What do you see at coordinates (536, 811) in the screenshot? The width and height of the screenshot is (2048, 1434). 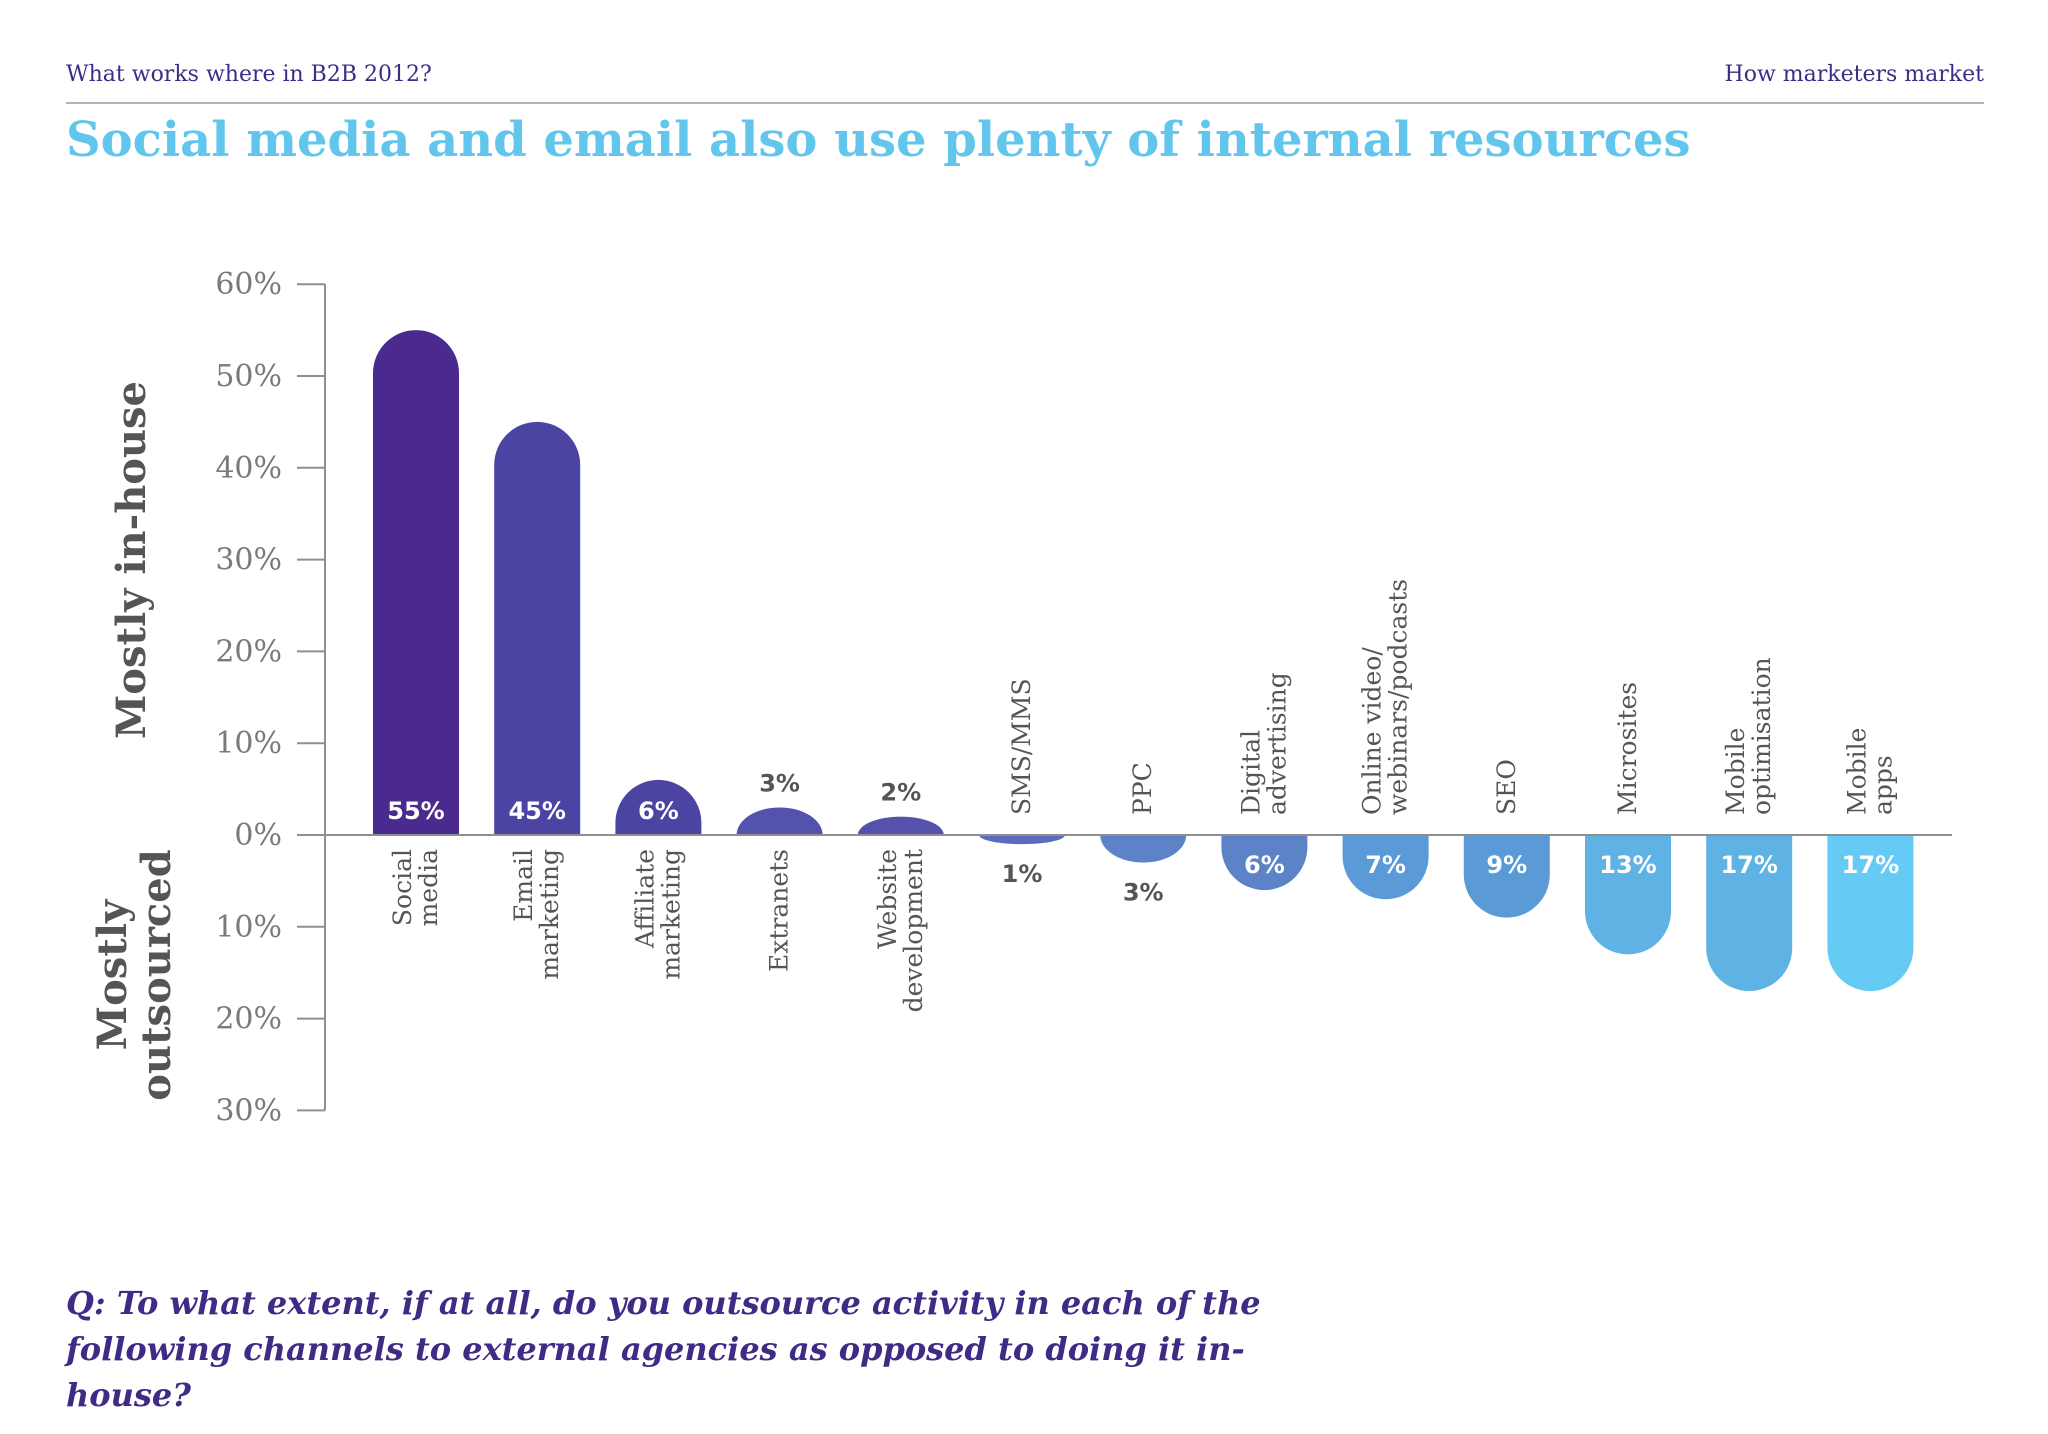 I see `data-label: 45%` at bounding box center [536, 811].